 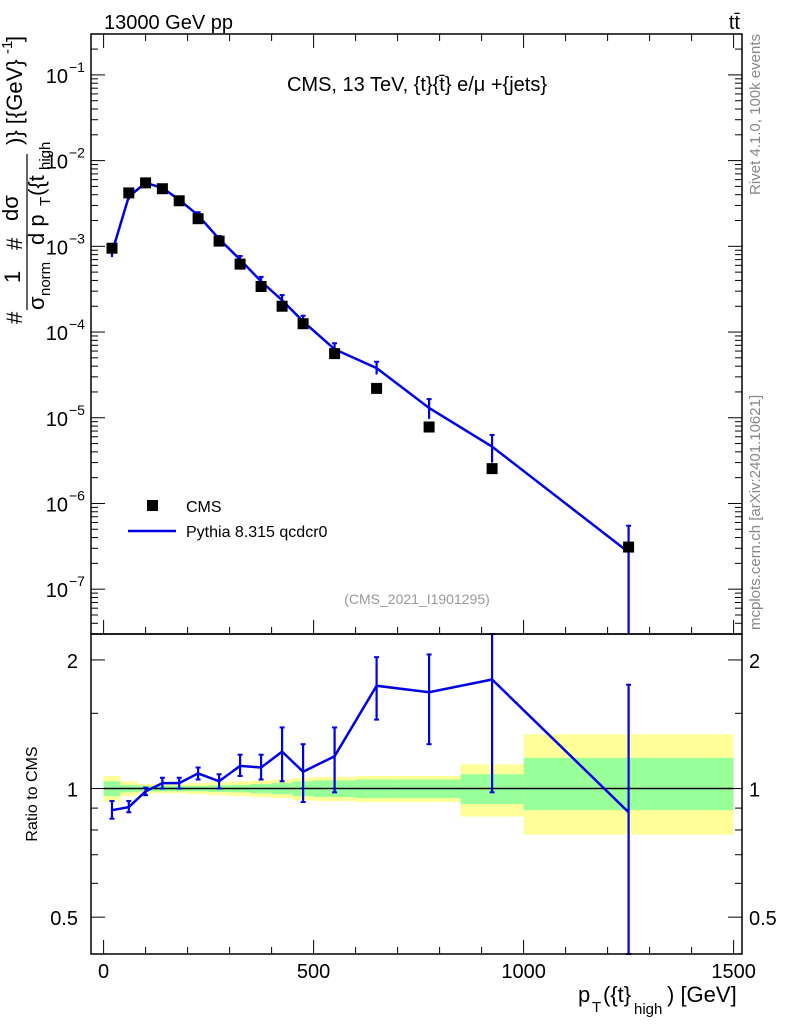 What do you see at coordinates (77, 410) in the screenshot?
I see `upper-ytick-exponent: −5` at bounding box center [77, 410].